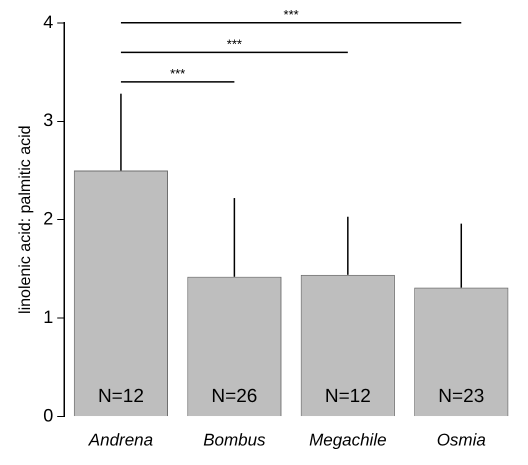 The image size is (528, 465). What do you see at coordinates (234, 396) in the screenshot?
I see `annotation: N=26` at bounding box center [234, 396].